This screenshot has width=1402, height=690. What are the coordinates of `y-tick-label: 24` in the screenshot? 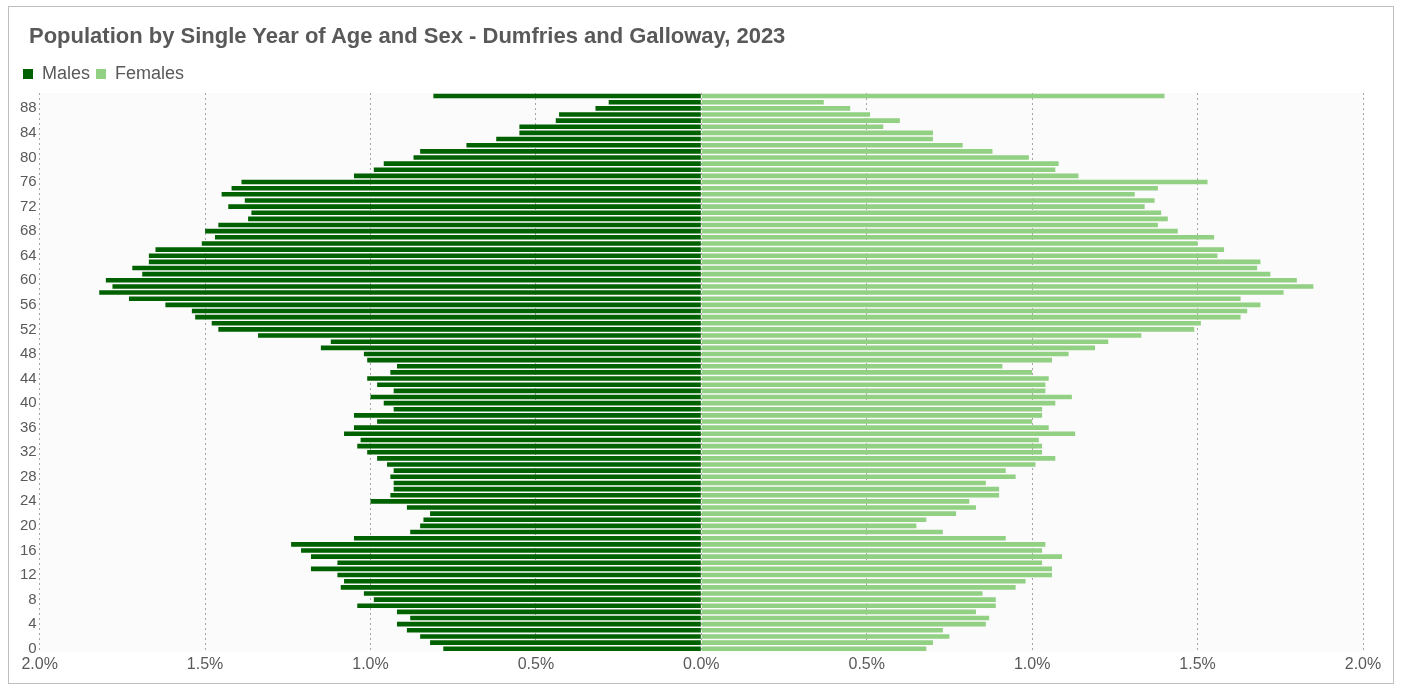 It's located at (28, 500).